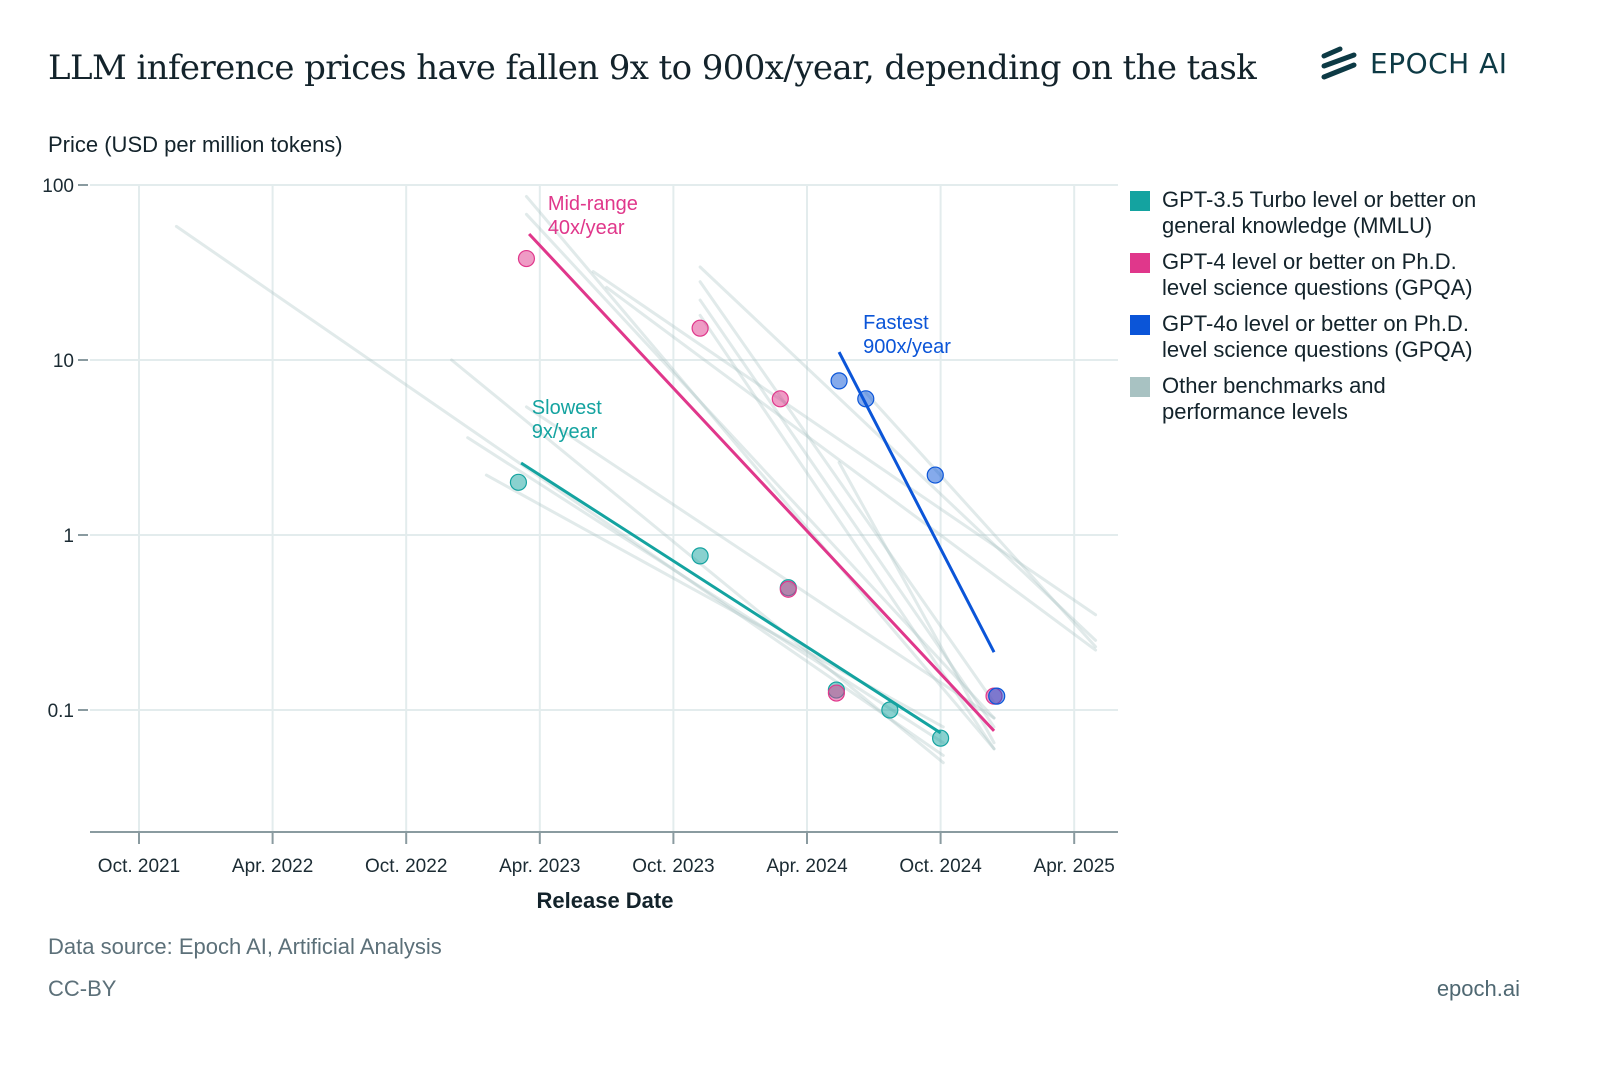  I want to click on y-axis-label: Price (USD per million tokens), so click(195, 144).